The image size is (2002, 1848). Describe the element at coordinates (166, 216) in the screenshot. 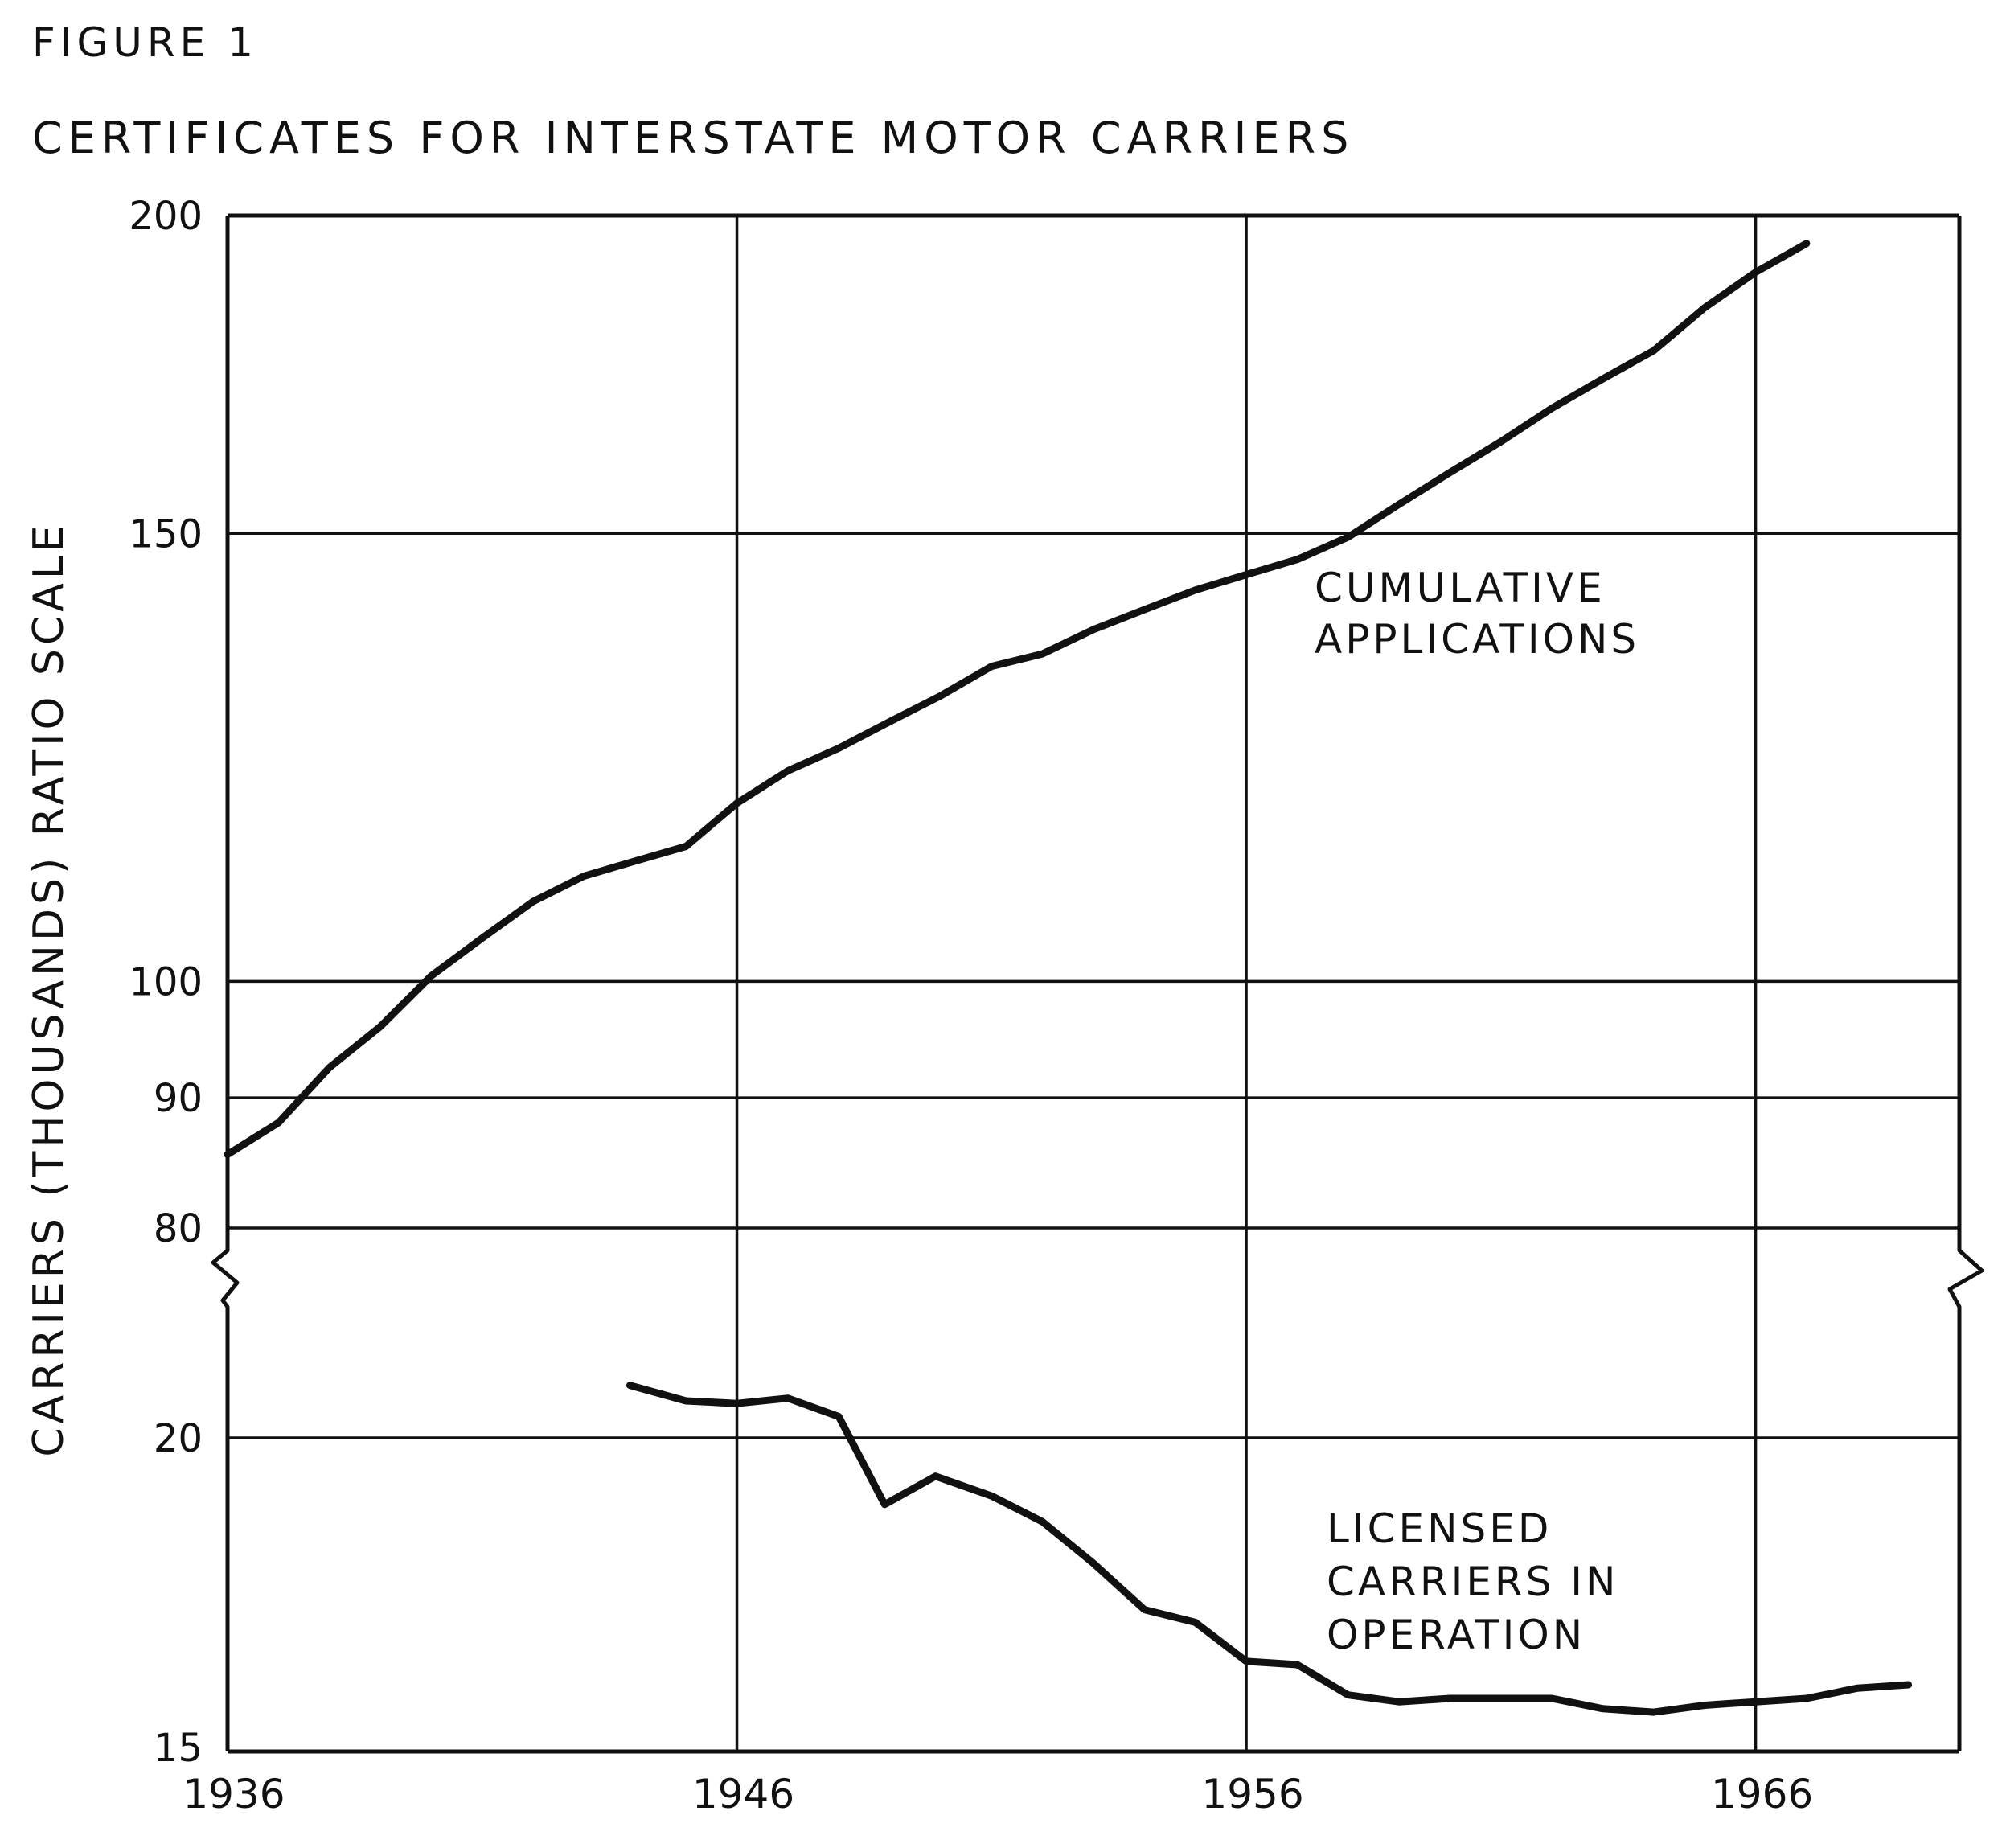

I see `y-tick-label: 200` at that location.